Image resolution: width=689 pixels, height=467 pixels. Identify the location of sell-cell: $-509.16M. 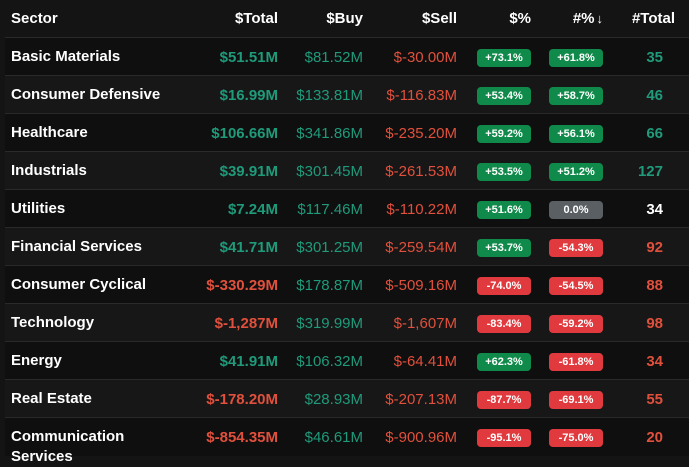
(421, 285).